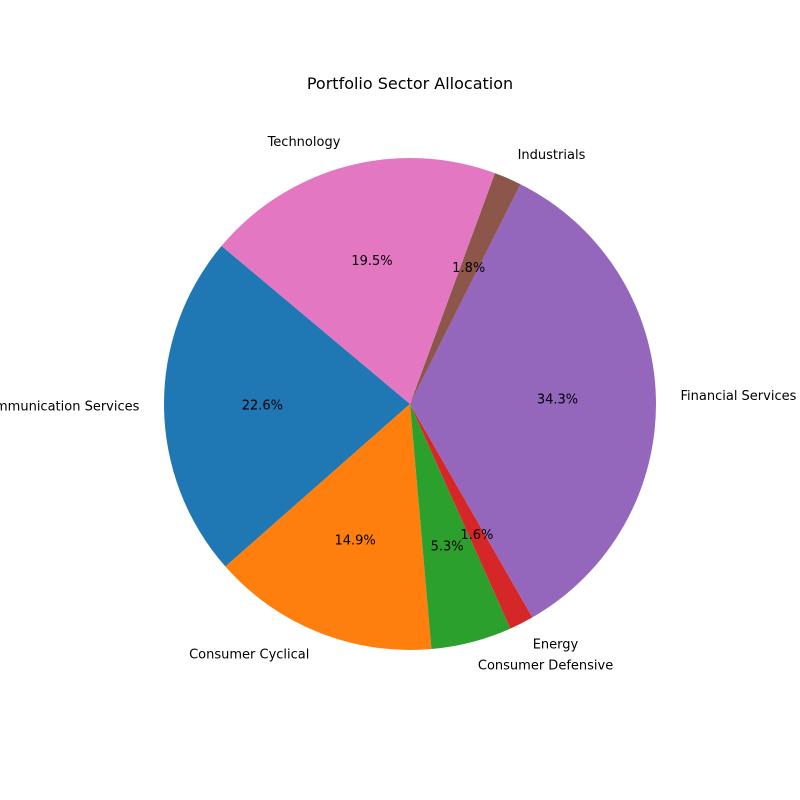 This screenshot has width=800, height=800. I want to click on slice-percent-label: 1.8%, so click(468, 268).